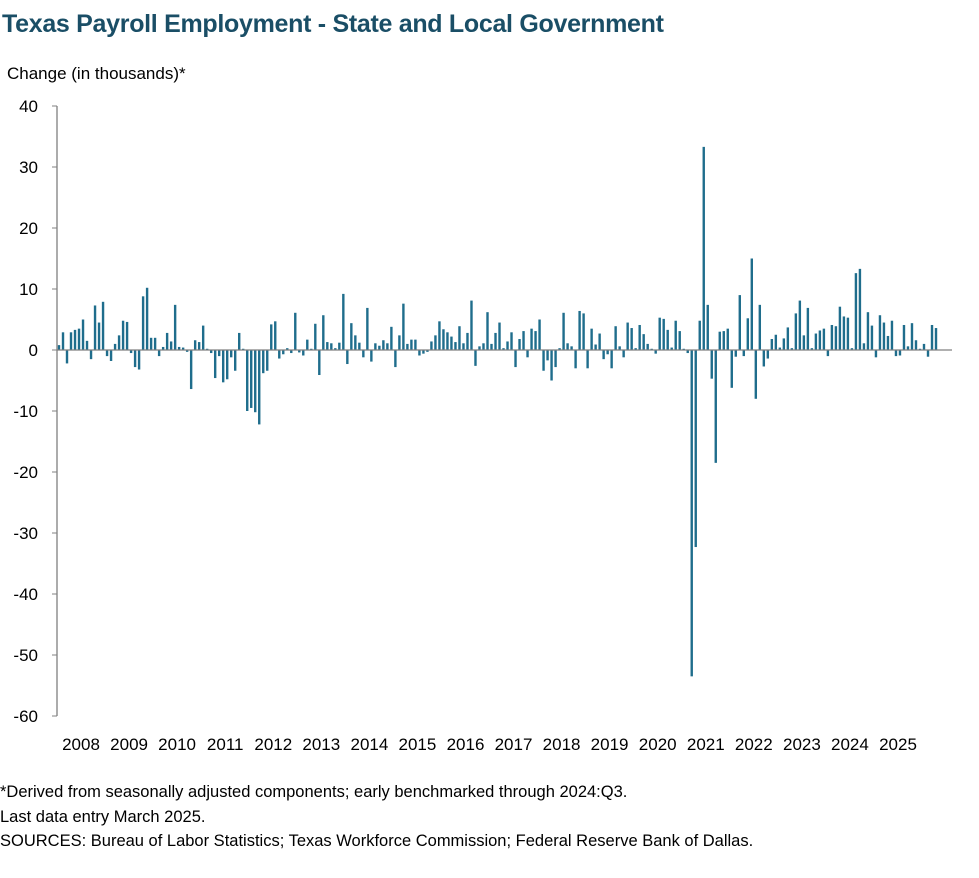 The image size is (979, 878). Describe the element at coordinates (33, 350) in the screenshot. I see `y-tick-label: 0` at that location.